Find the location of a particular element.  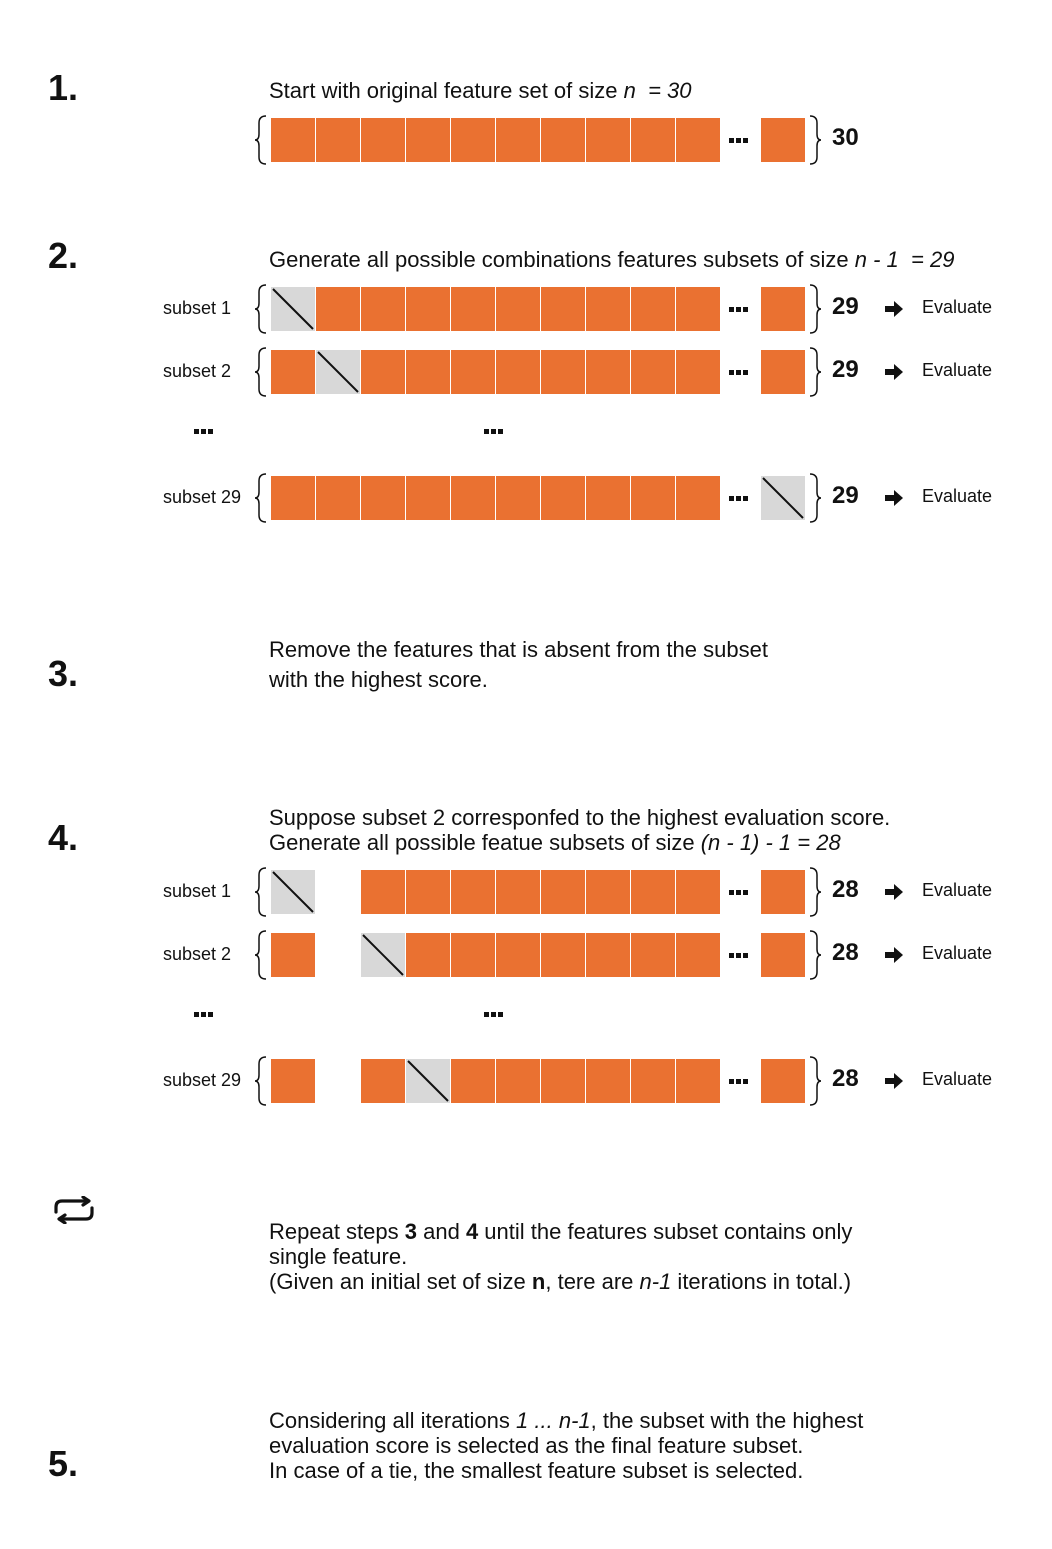

step-1-n: n is located at coordinates (629, 90).